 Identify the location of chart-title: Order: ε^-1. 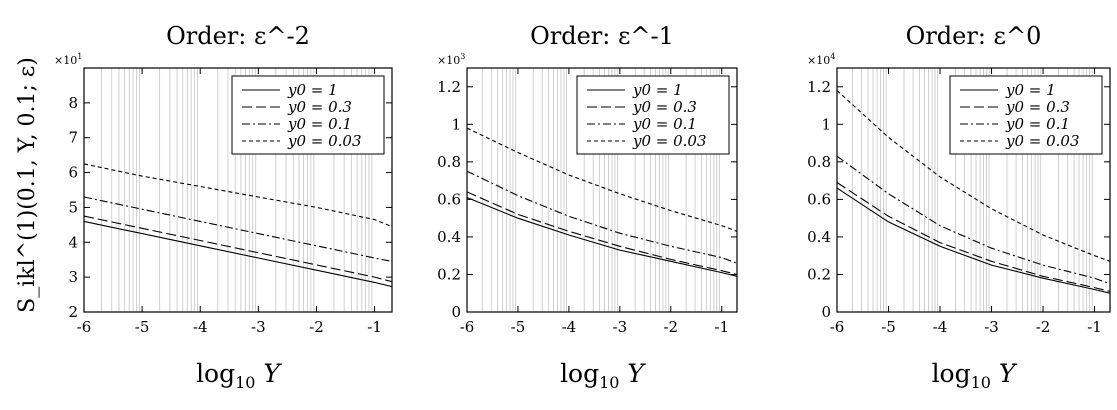
(602, 36).